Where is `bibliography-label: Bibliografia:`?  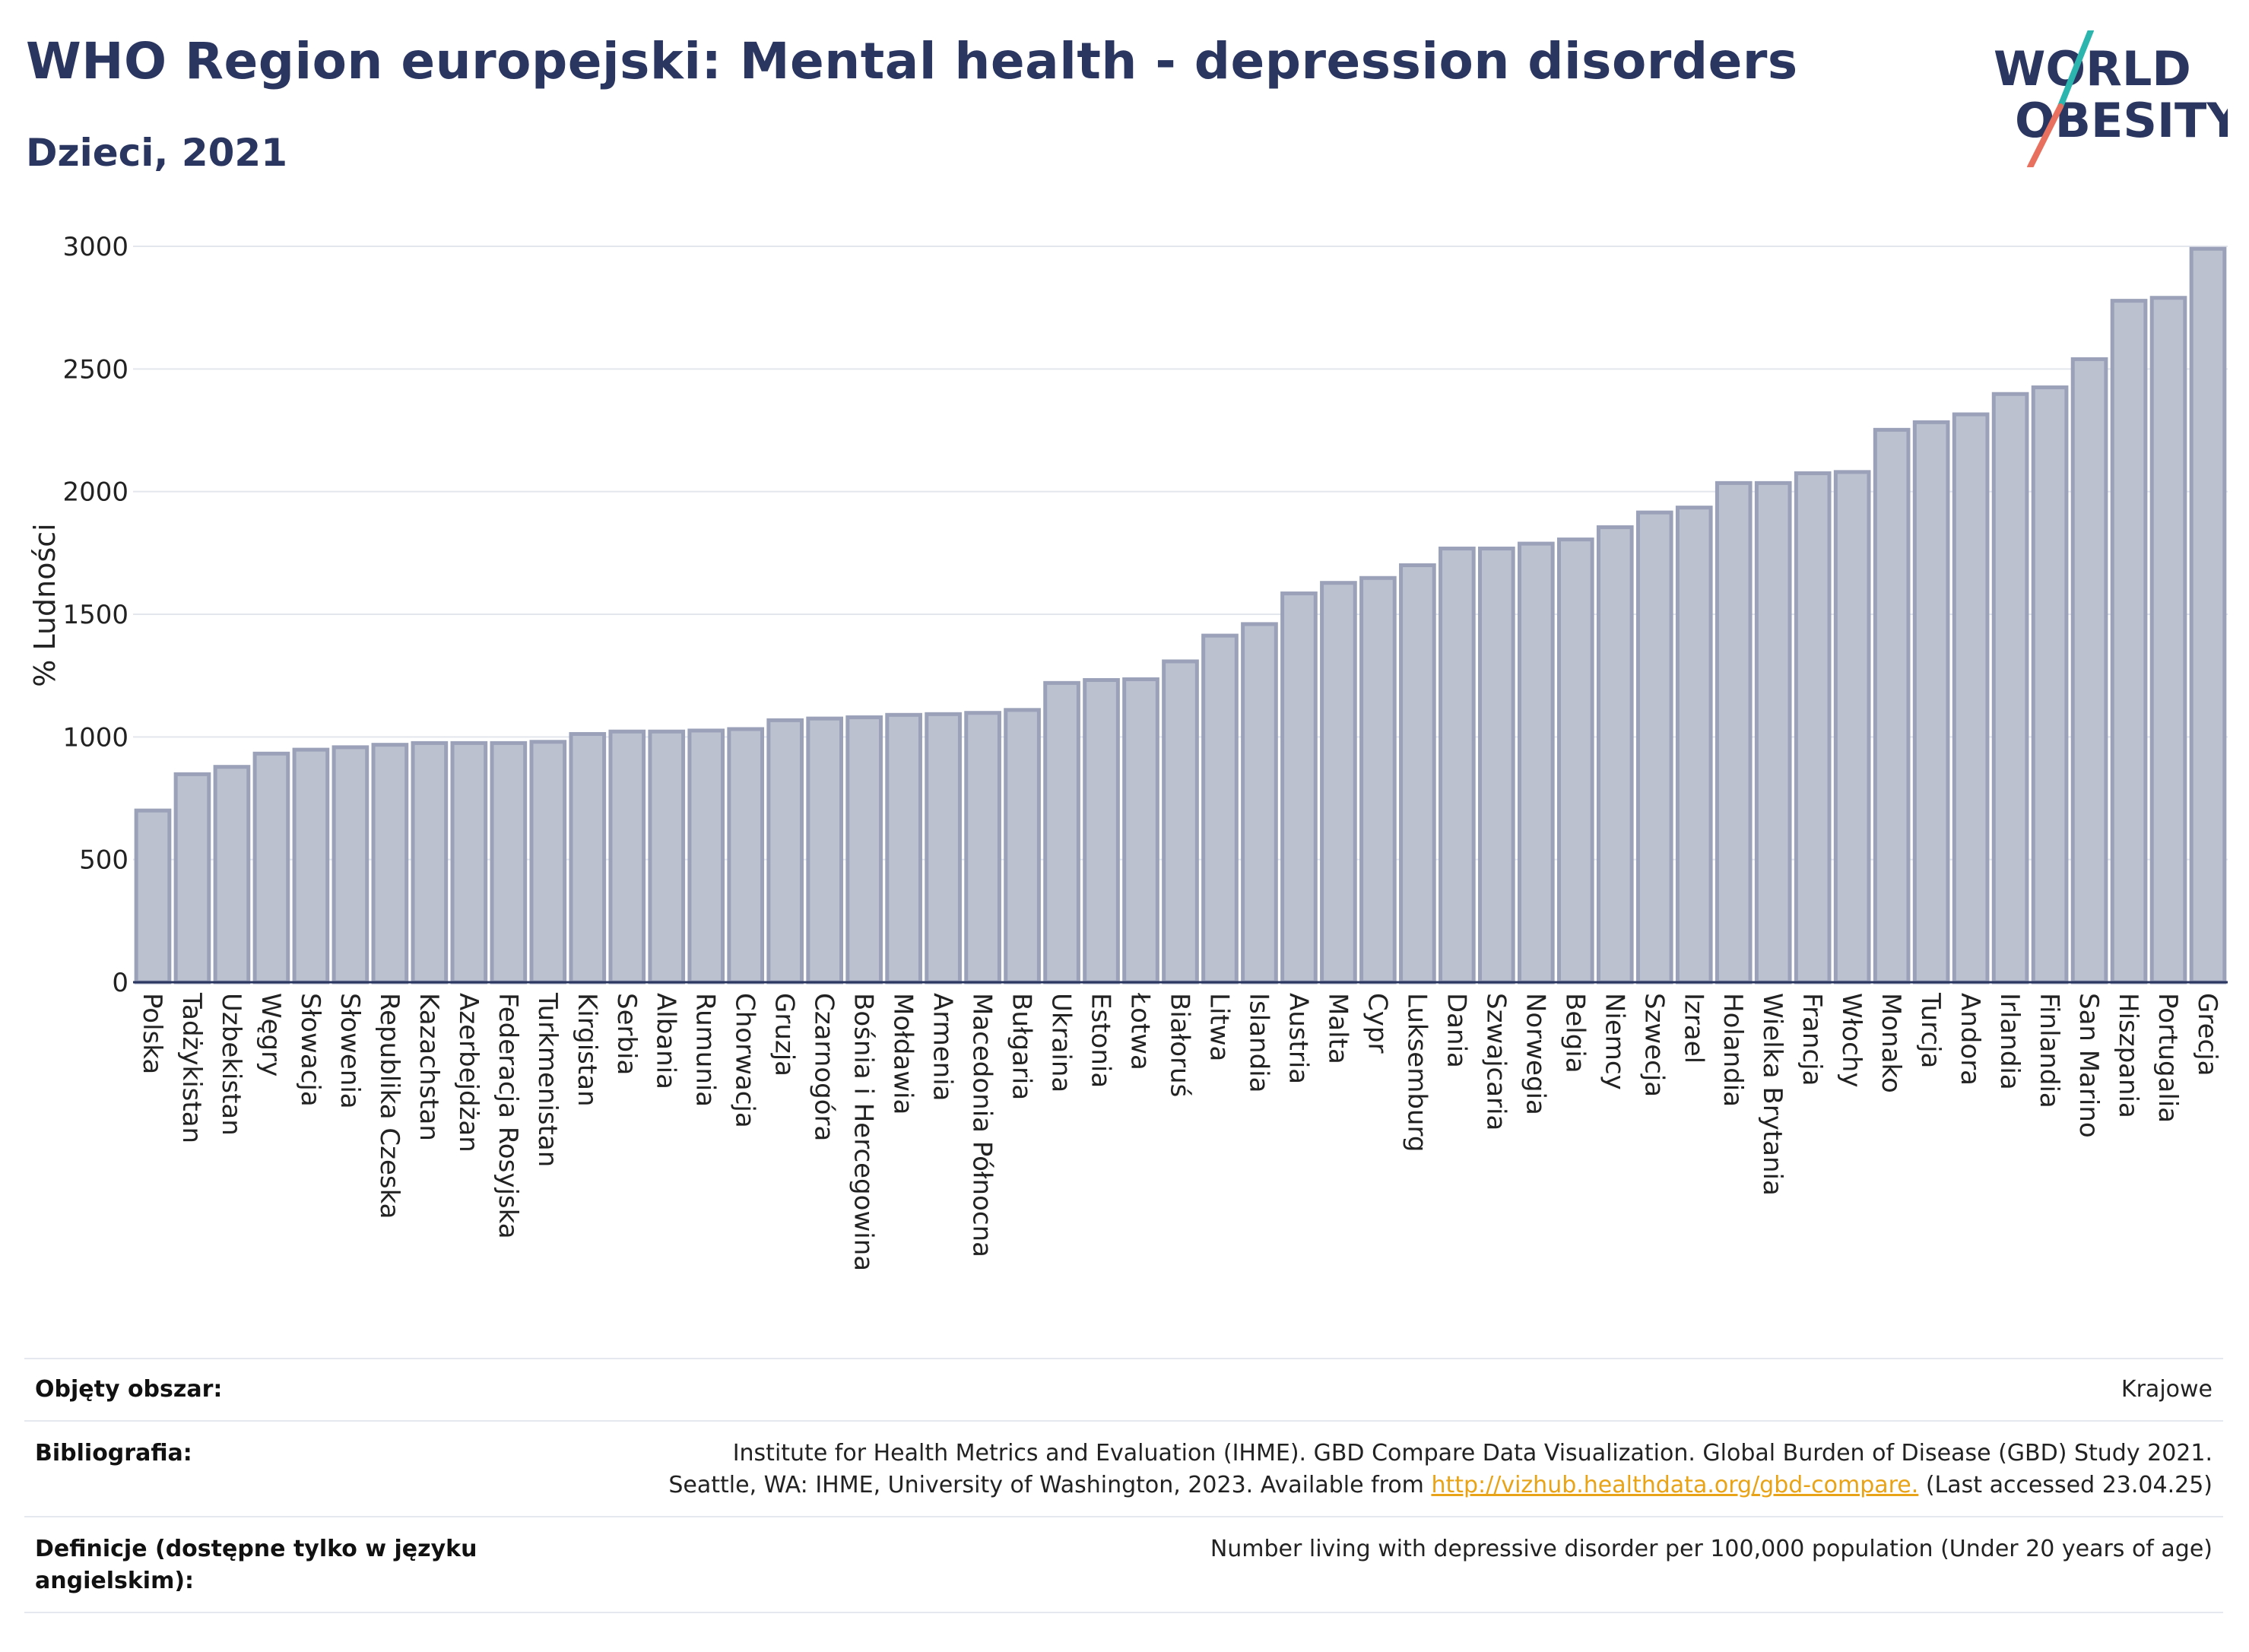 bibliography-label: Bibliografia: is located at coordinates (113, 1453).